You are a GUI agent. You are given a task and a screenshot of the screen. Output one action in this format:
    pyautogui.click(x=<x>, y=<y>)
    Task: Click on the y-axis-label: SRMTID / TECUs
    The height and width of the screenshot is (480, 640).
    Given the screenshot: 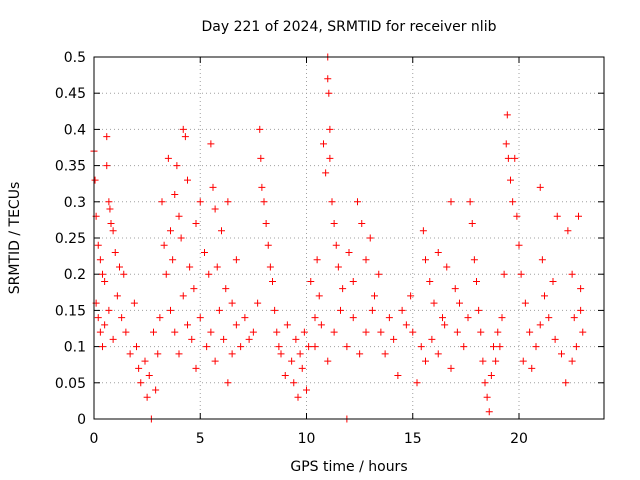 What is the action you would take?
    pyautogui.click(x=15, y=238)
    